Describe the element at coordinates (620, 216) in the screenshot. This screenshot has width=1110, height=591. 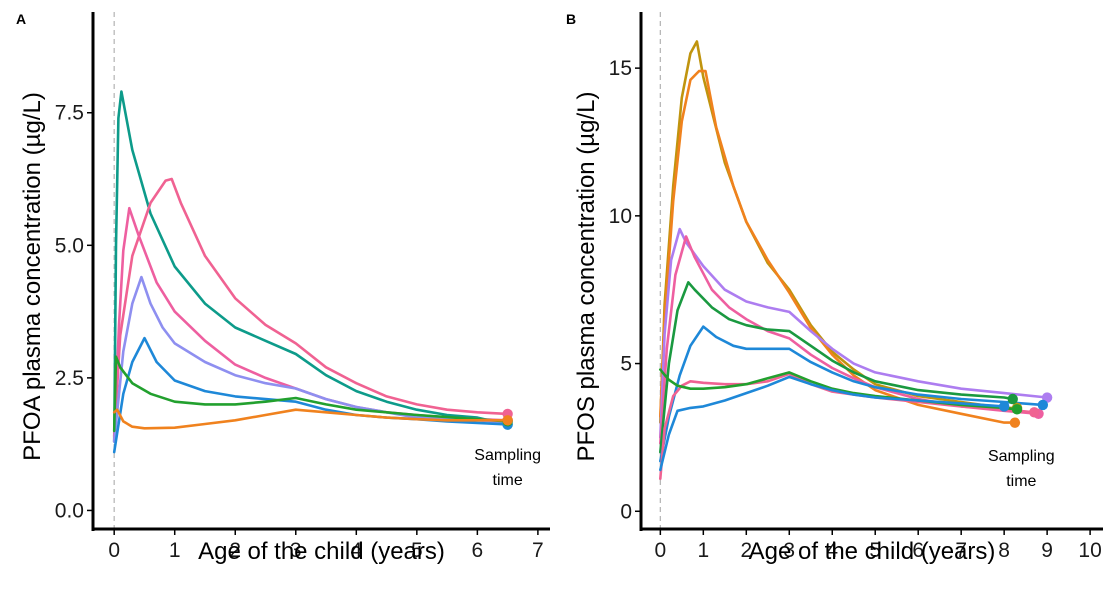
I see `y-tick-label: 10` at that location.